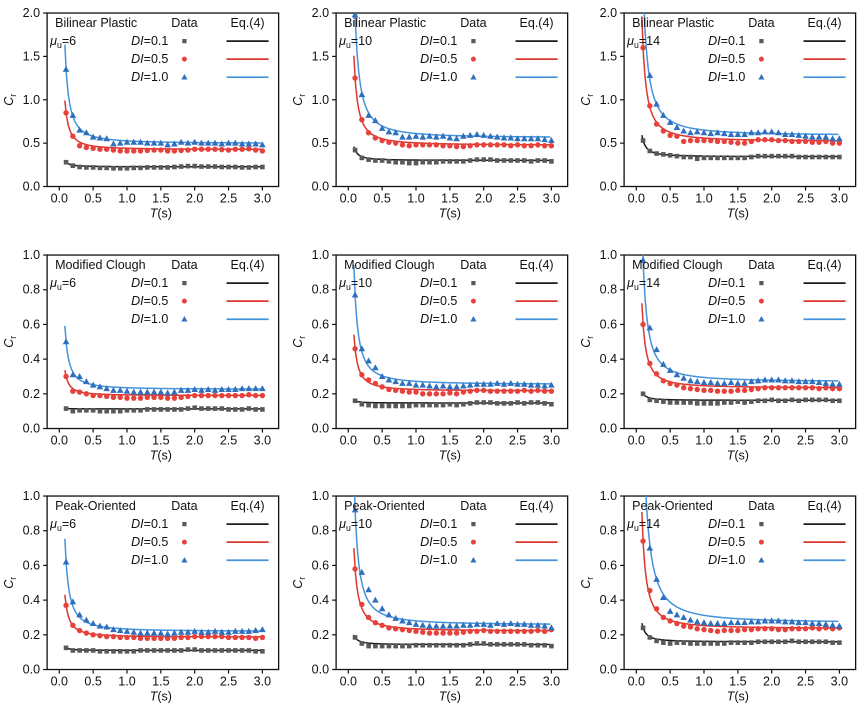 The image size is (866, 725). What do you see at coordinates (228, 440) in the screenshot?
I see `x-tick-label: 2.5` at bounding box center [228, 440].